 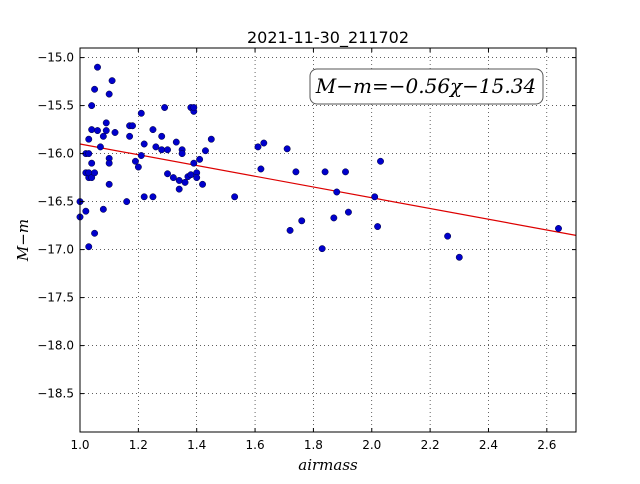 What do you see at coordinates (79, 445) in the screenshot?
I see `x-tick-label: 1.0` at bounding box center [79, 445].